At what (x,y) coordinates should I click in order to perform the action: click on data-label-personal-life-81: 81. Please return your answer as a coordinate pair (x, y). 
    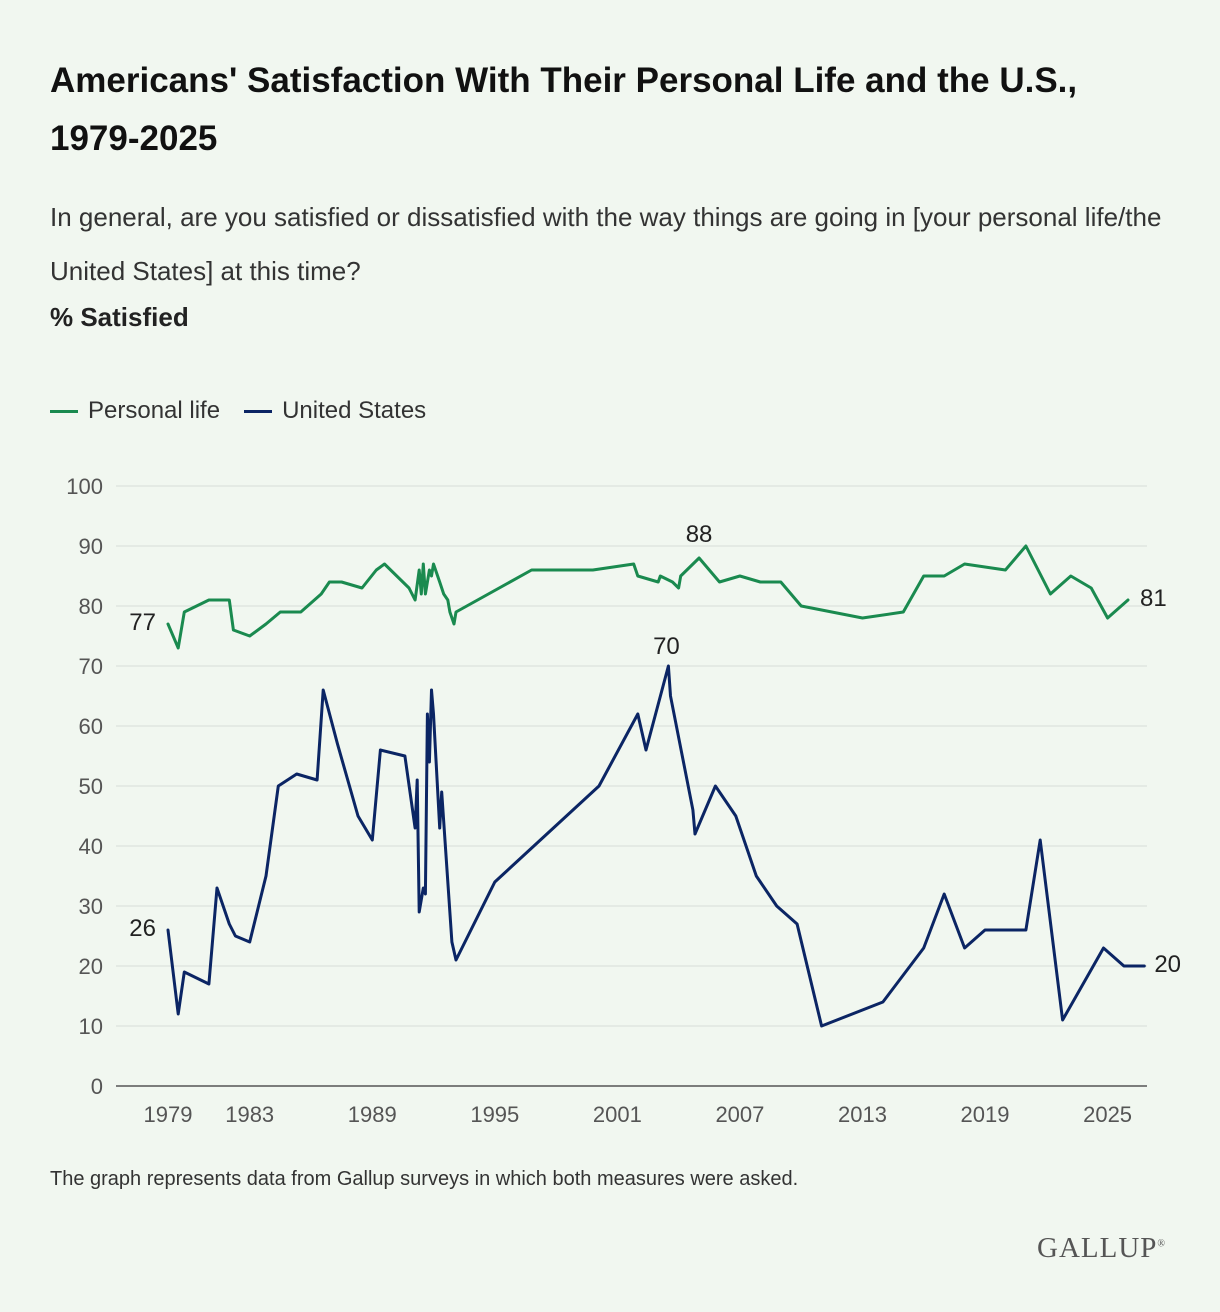
    Looking at the image, I should click on (1153, 598).